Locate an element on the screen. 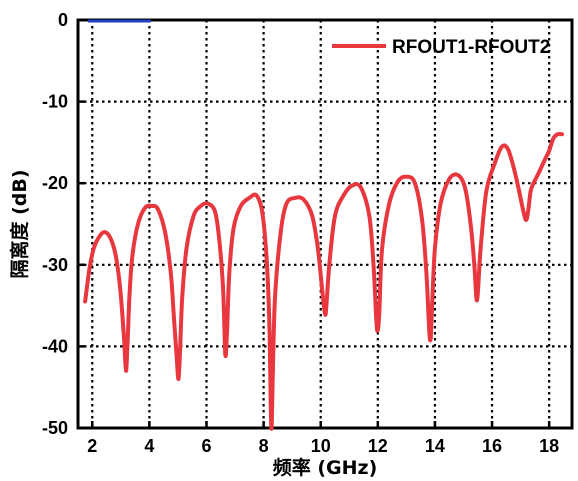  y-axis-title: 隔离度 (dB) is located at coordinates (19, 223).